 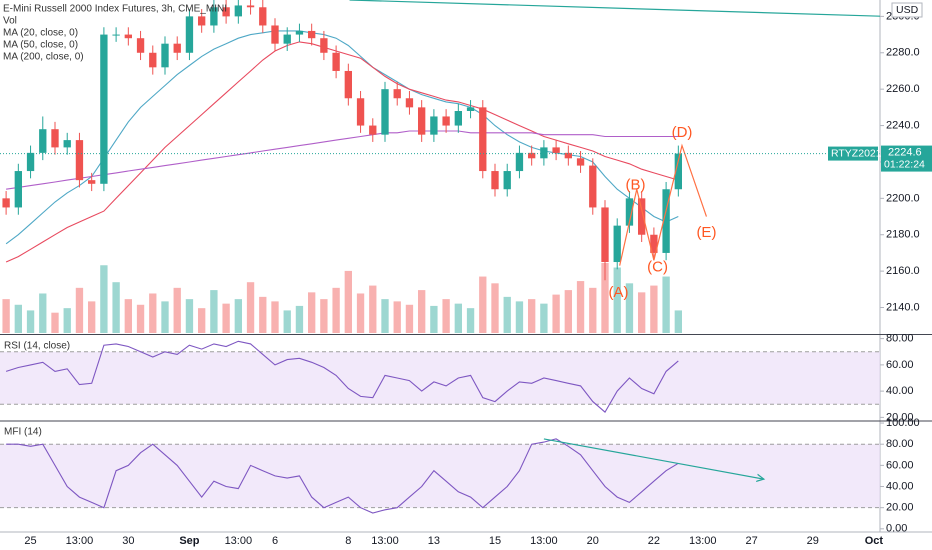 I want to click on currency-label: USD, so click(x=907, y=10).